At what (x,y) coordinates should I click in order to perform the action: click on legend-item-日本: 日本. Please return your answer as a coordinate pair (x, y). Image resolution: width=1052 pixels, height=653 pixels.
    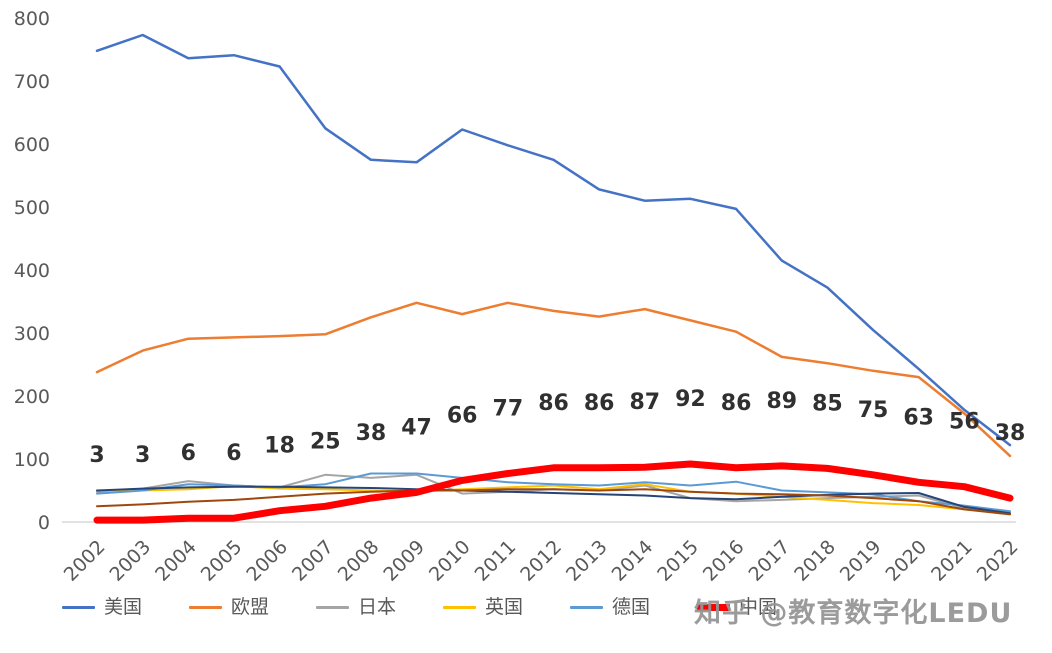
    Looking at the image, I should click on (379, 607).